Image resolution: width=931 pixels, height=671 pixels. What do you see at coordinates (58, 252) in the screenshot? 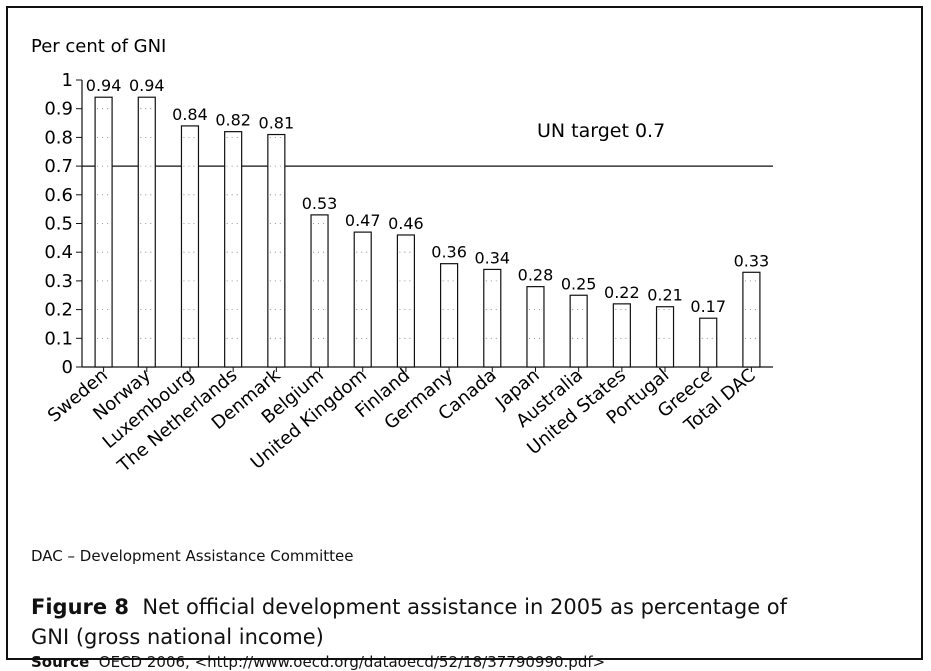
I see `y-tick-label: 0.4` at bounding box center [58, 252].